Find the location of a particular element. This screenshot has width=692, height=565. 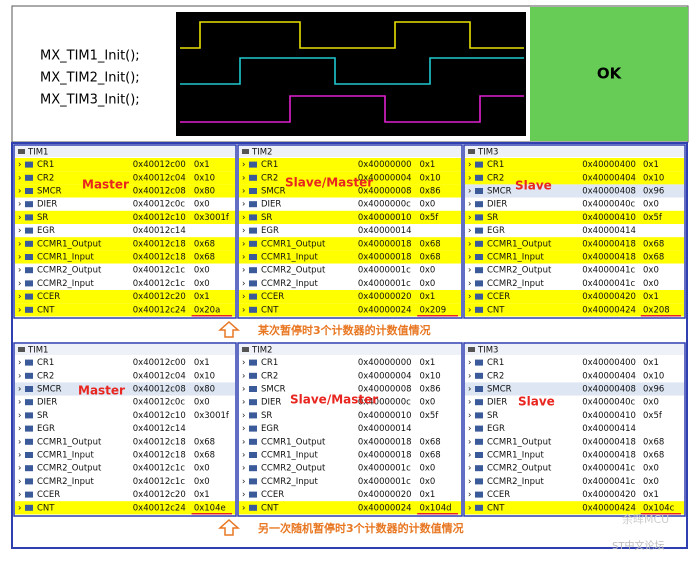

watermark: 余晖MCU is located at coordinates (645, 519).